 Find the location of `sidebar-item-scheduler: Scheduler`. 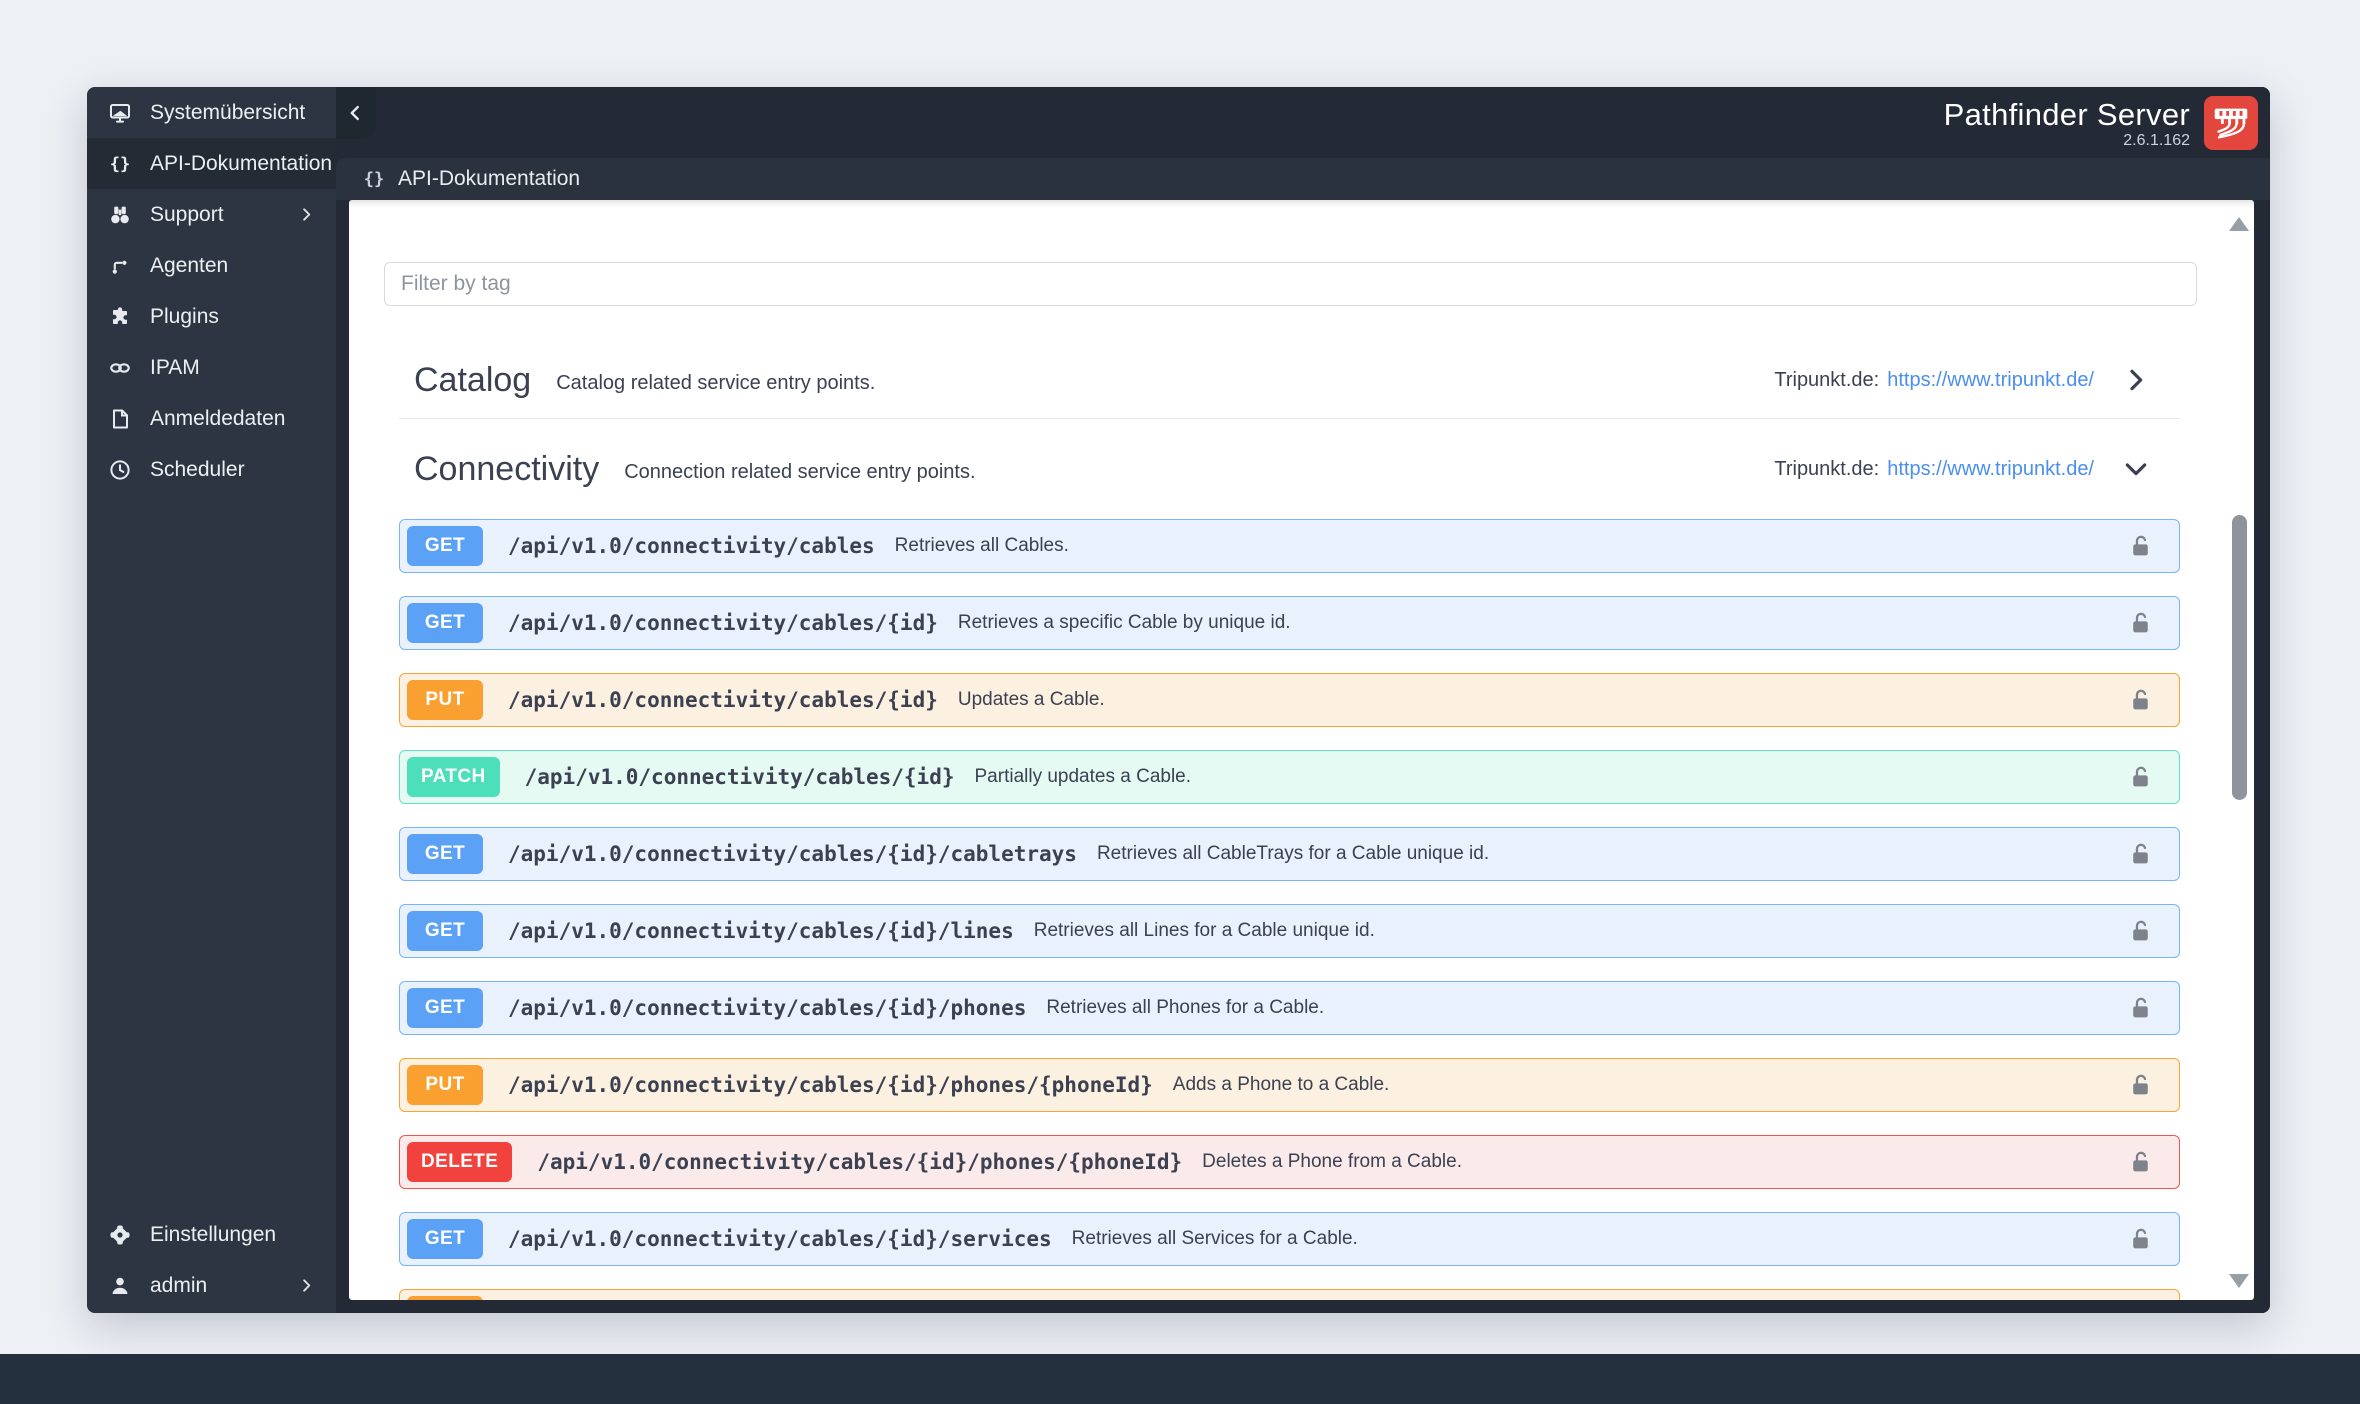

sidebar-item-scheduler: Scheduler is located at coordinates (211, 469).